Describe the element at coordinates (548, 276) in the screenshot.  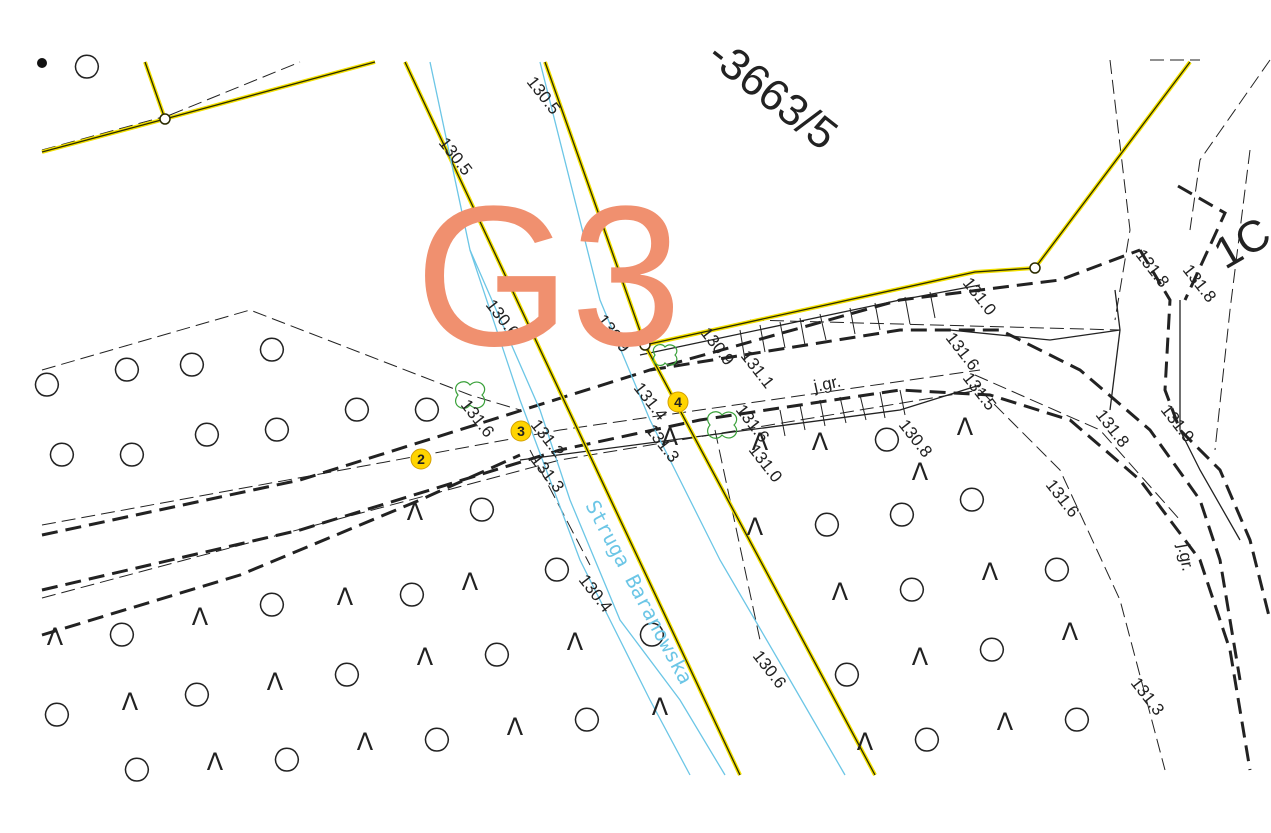
I see `sheet-label: G3` at that location.